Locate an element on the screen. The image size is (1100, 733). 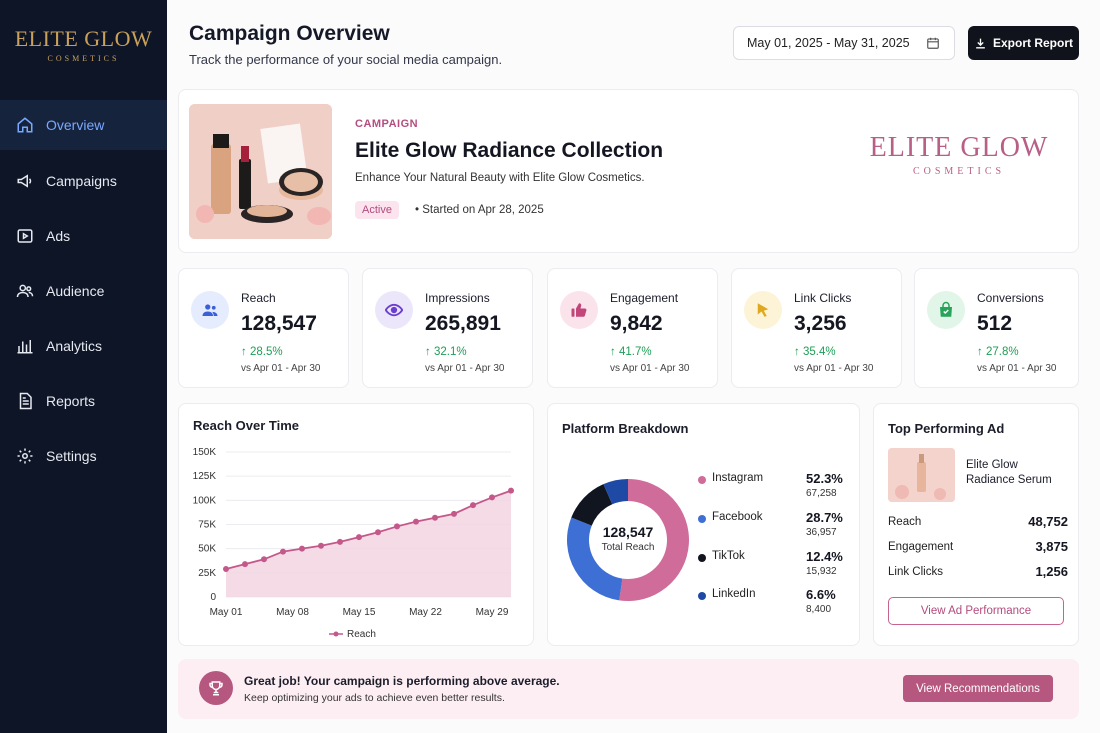
sidebar-item-label: Campaigns is located at coordinates (81, 180).